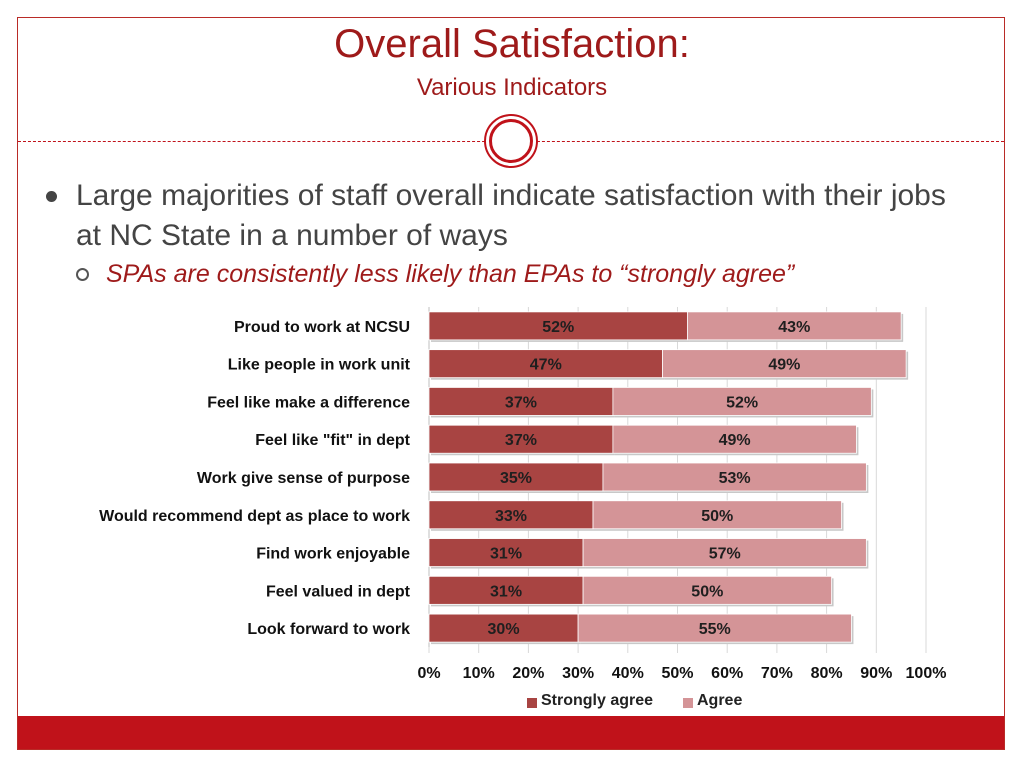 This screenshot has width=1024, height=768. I want to click on category-label: Look forward to work, so click(328, 629).